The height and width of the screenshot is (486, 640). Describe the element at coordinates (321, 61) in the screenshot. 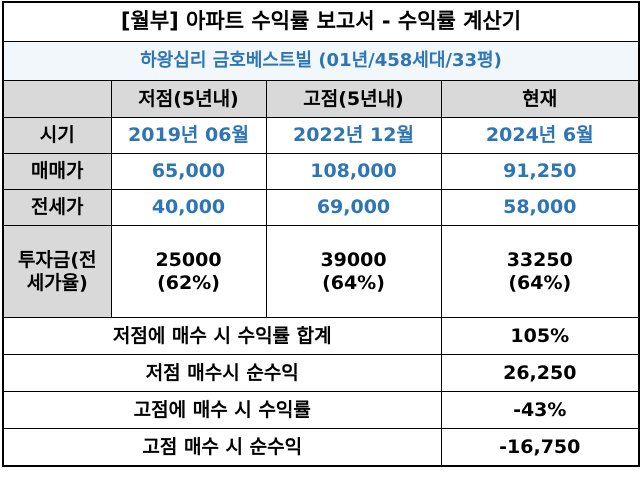

I see `subtitle: 하왕십리 금호베스트빌 (01년/458세대/33평)` at that location.